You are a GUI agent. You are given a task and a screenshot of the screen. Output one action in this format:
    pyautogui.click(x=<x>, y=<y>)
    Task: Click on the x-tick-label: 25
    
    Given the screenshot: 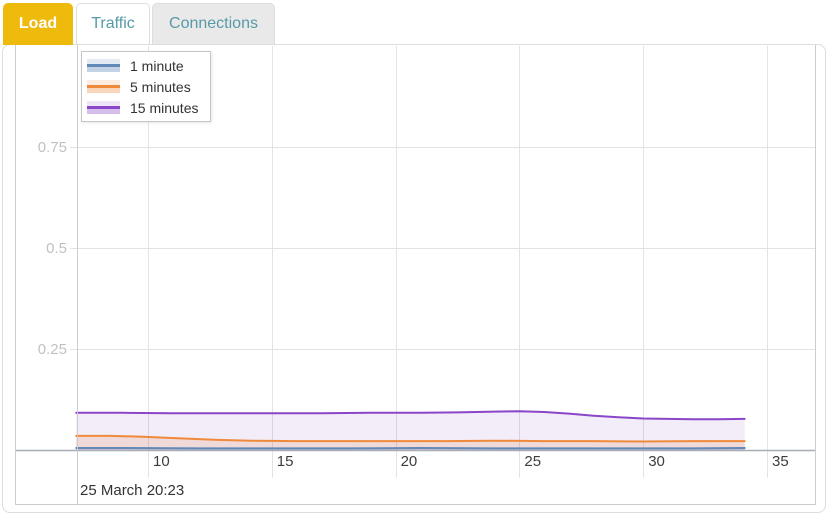 What is the action you would take?
    pyautogui.click(x=532, y=461)
    